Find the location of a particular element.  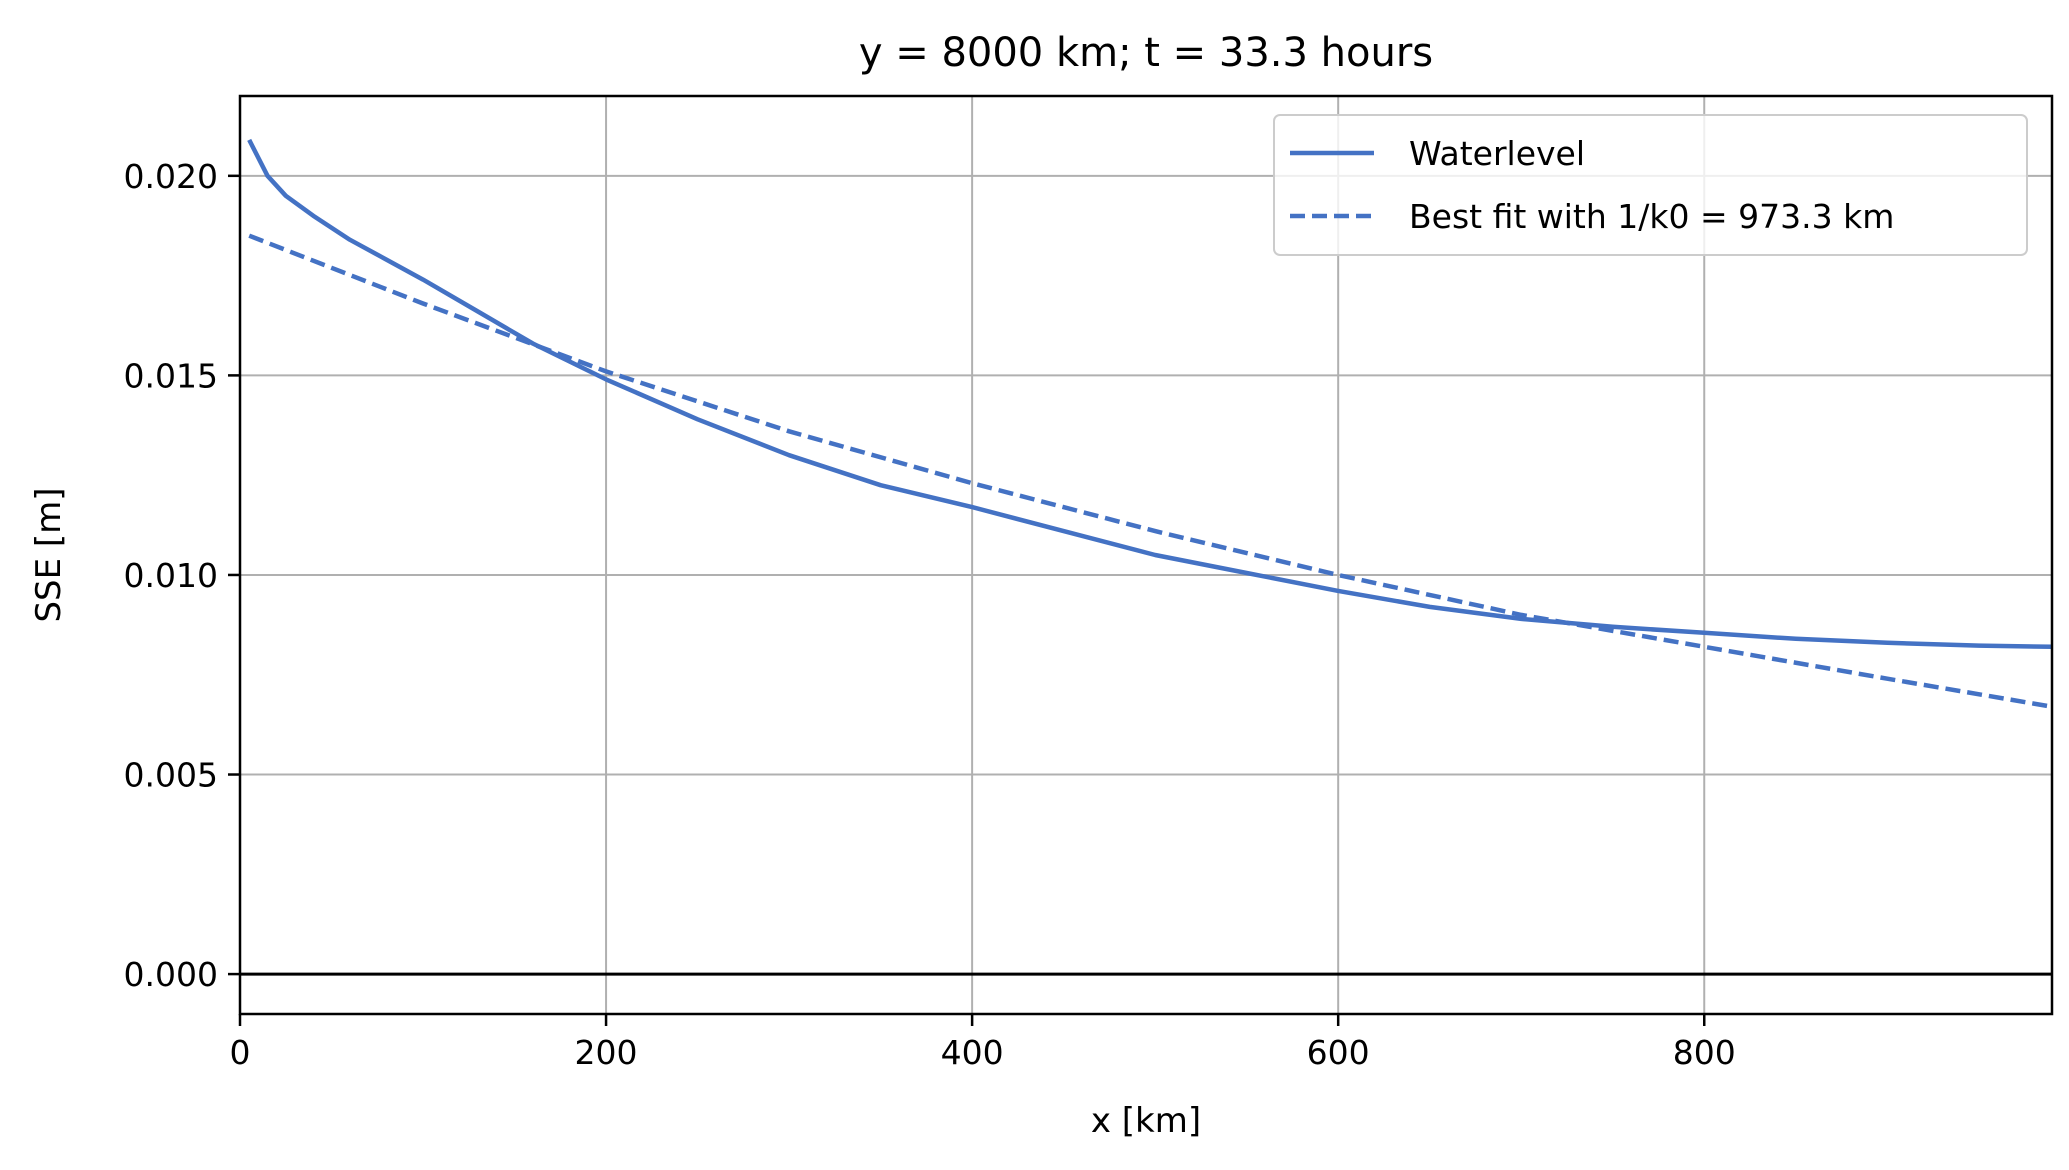

y-axis-label: SSE [m] is located at coordinates (49, 554).